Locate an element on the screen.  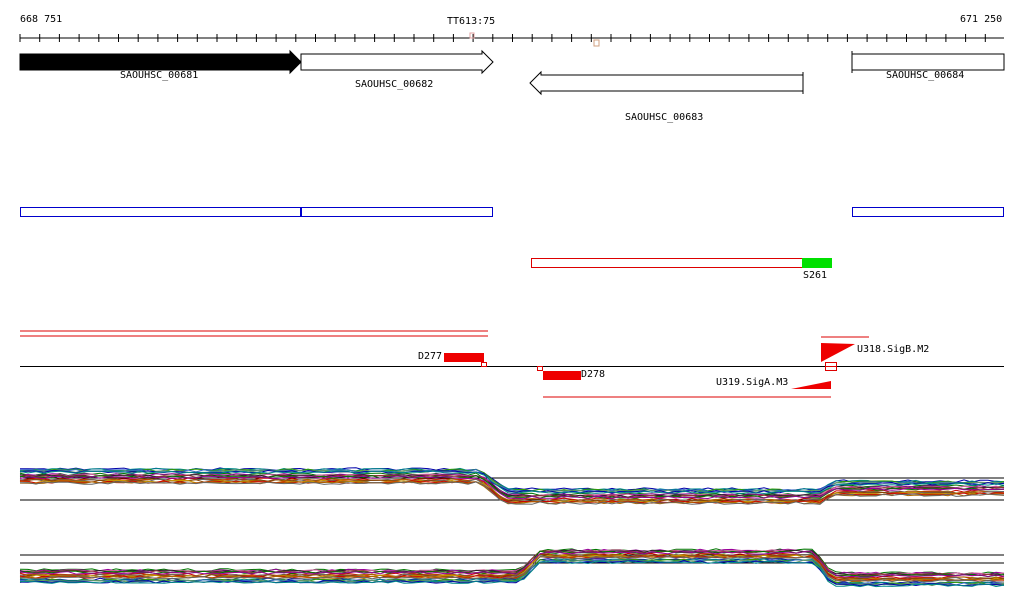
segment-box-red is located at coordinates (667, 263).